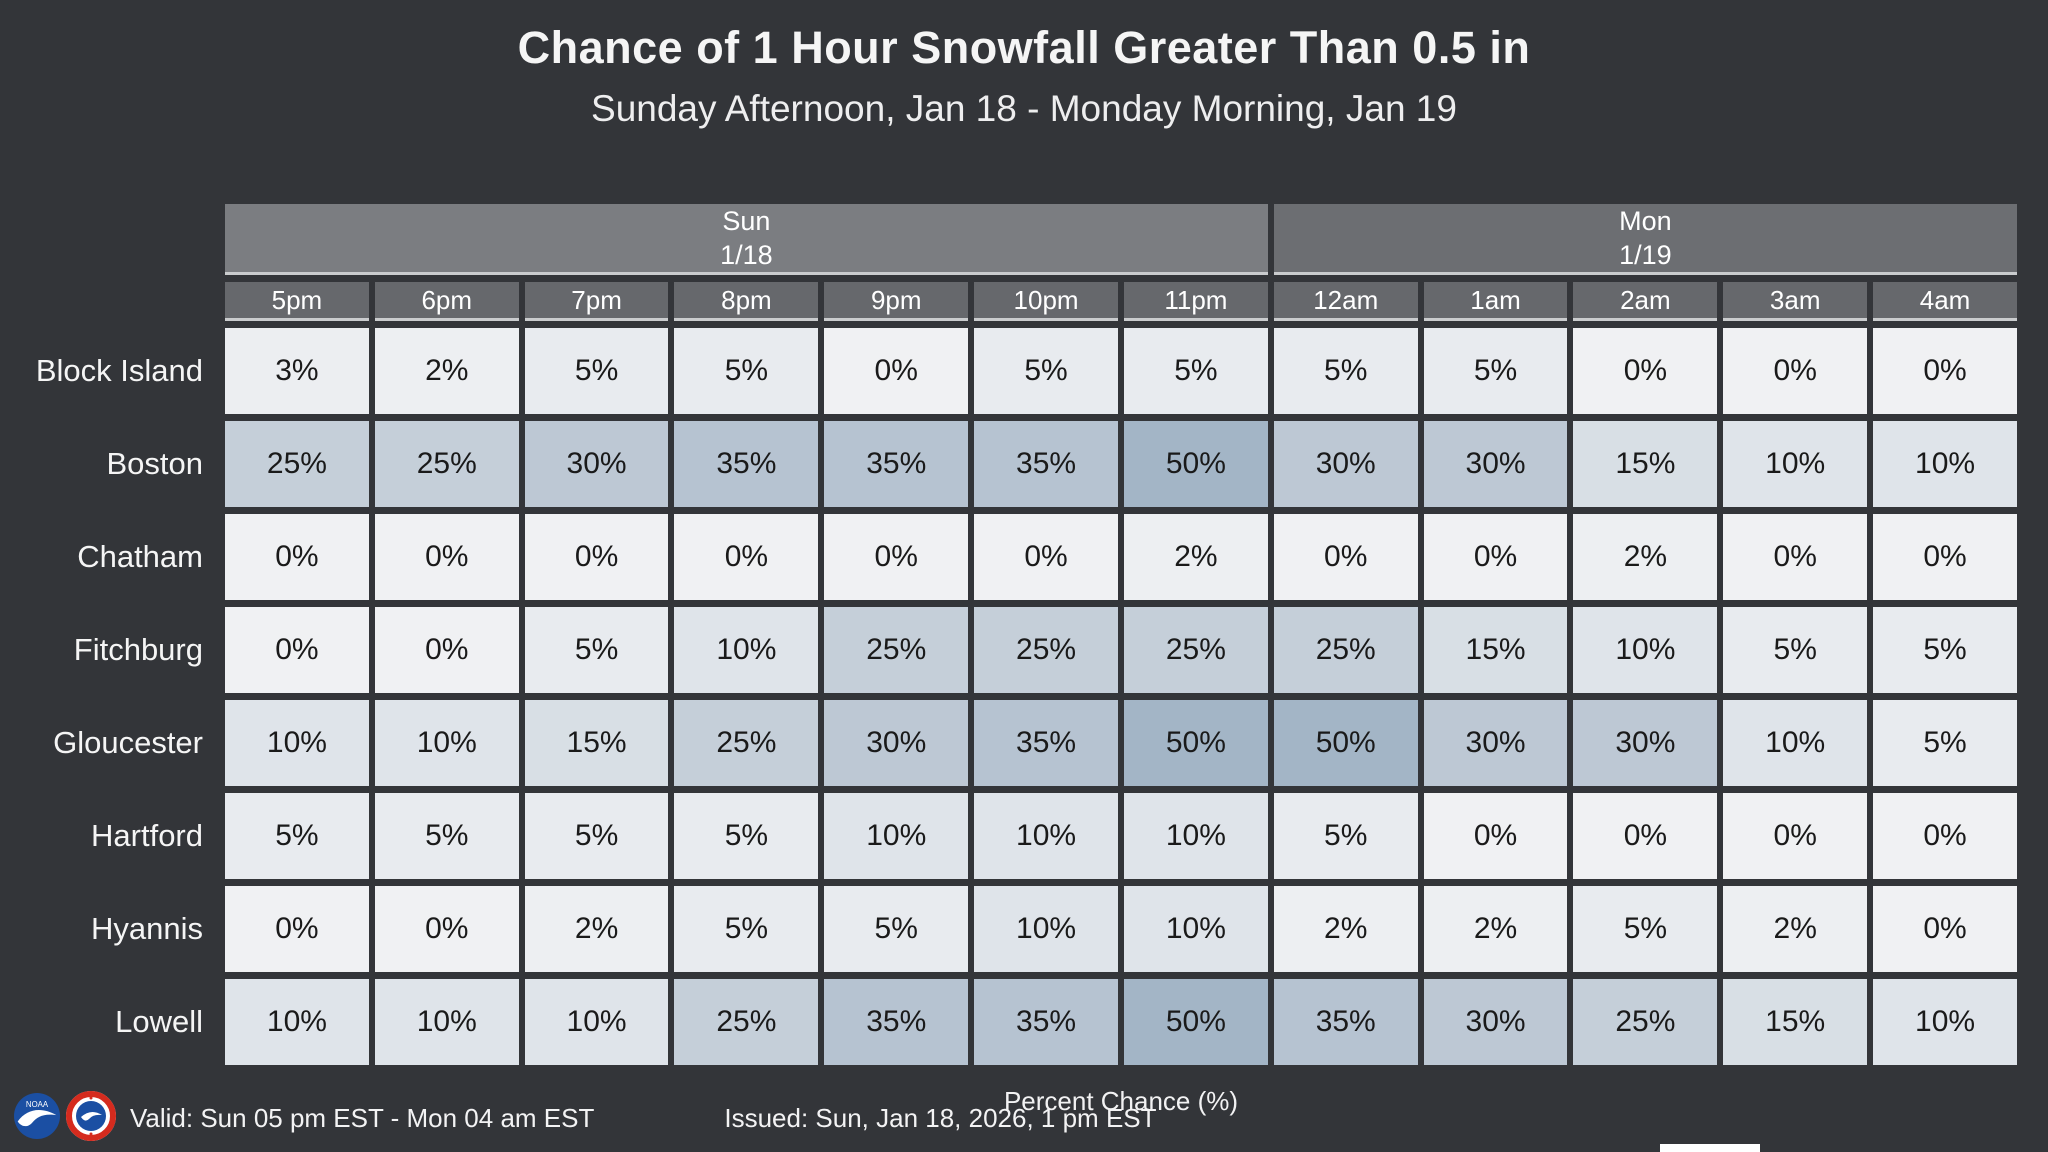 This screenshot has height=1152, width=2048. What do you see at coordinates (596, 929) in the screenshot?
I see `value-cell-hyannis-7pm: 2%` at bounding box center [596, 929].